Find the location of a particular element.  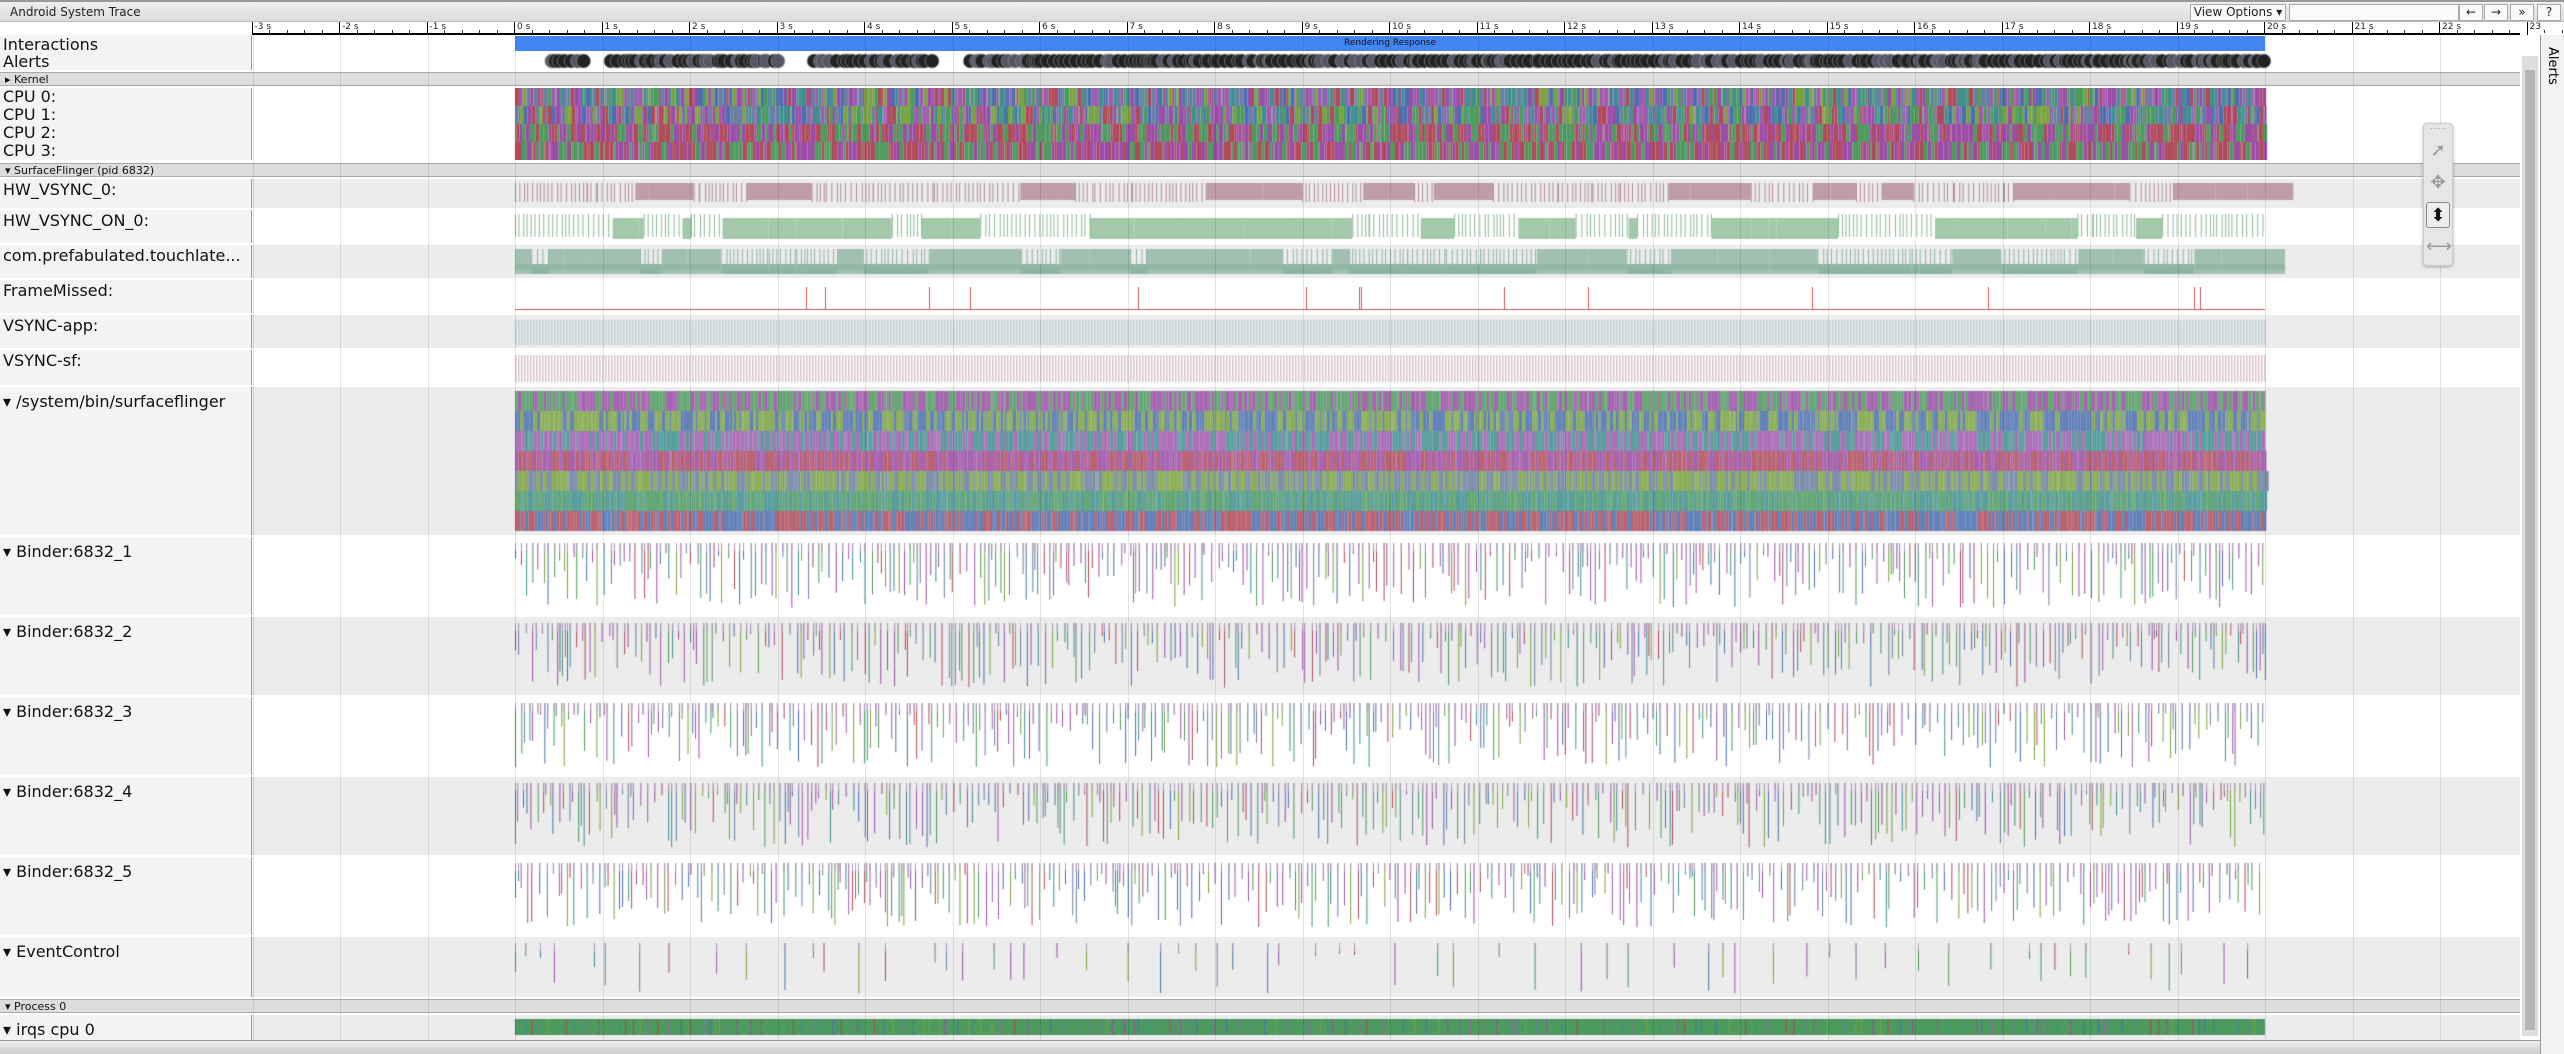

toolbox-drag-handle: ⋯⋯ is located at coordinates (2438, 128).